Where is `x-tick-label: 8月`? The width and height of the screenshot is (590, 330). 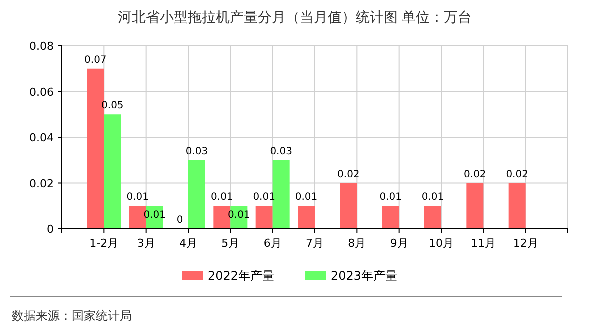 x-tick-label: 8月 is located at coordinates (357, 243).